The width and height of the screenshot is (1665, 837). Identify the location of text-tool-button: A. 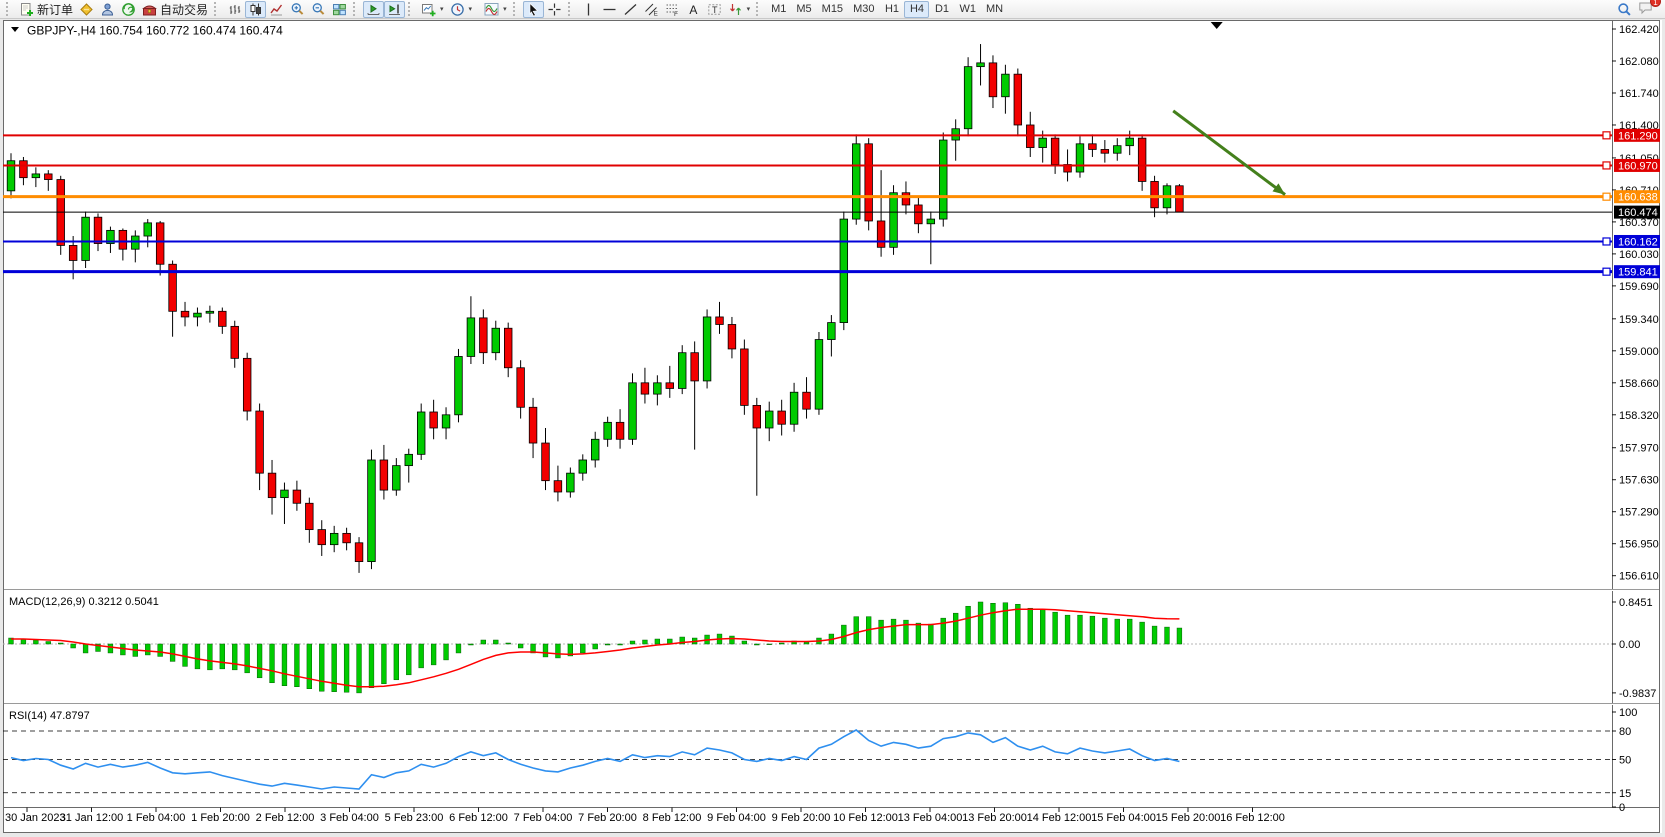
(693, 9).